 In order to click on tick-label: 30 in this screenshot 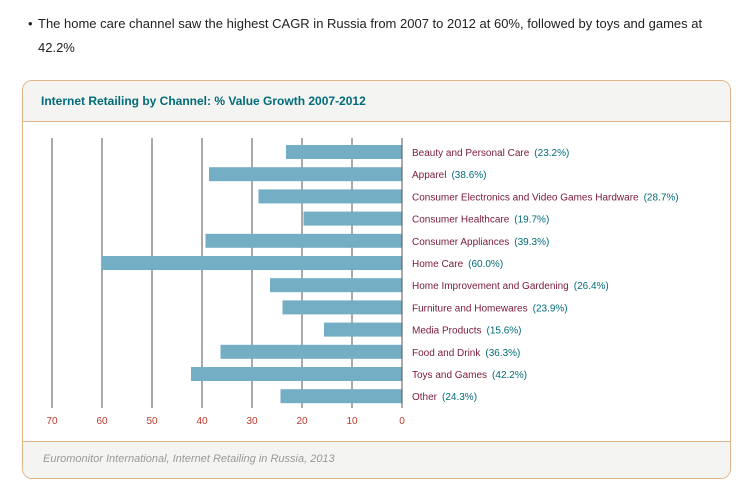, I will do `click(252, 421)`.